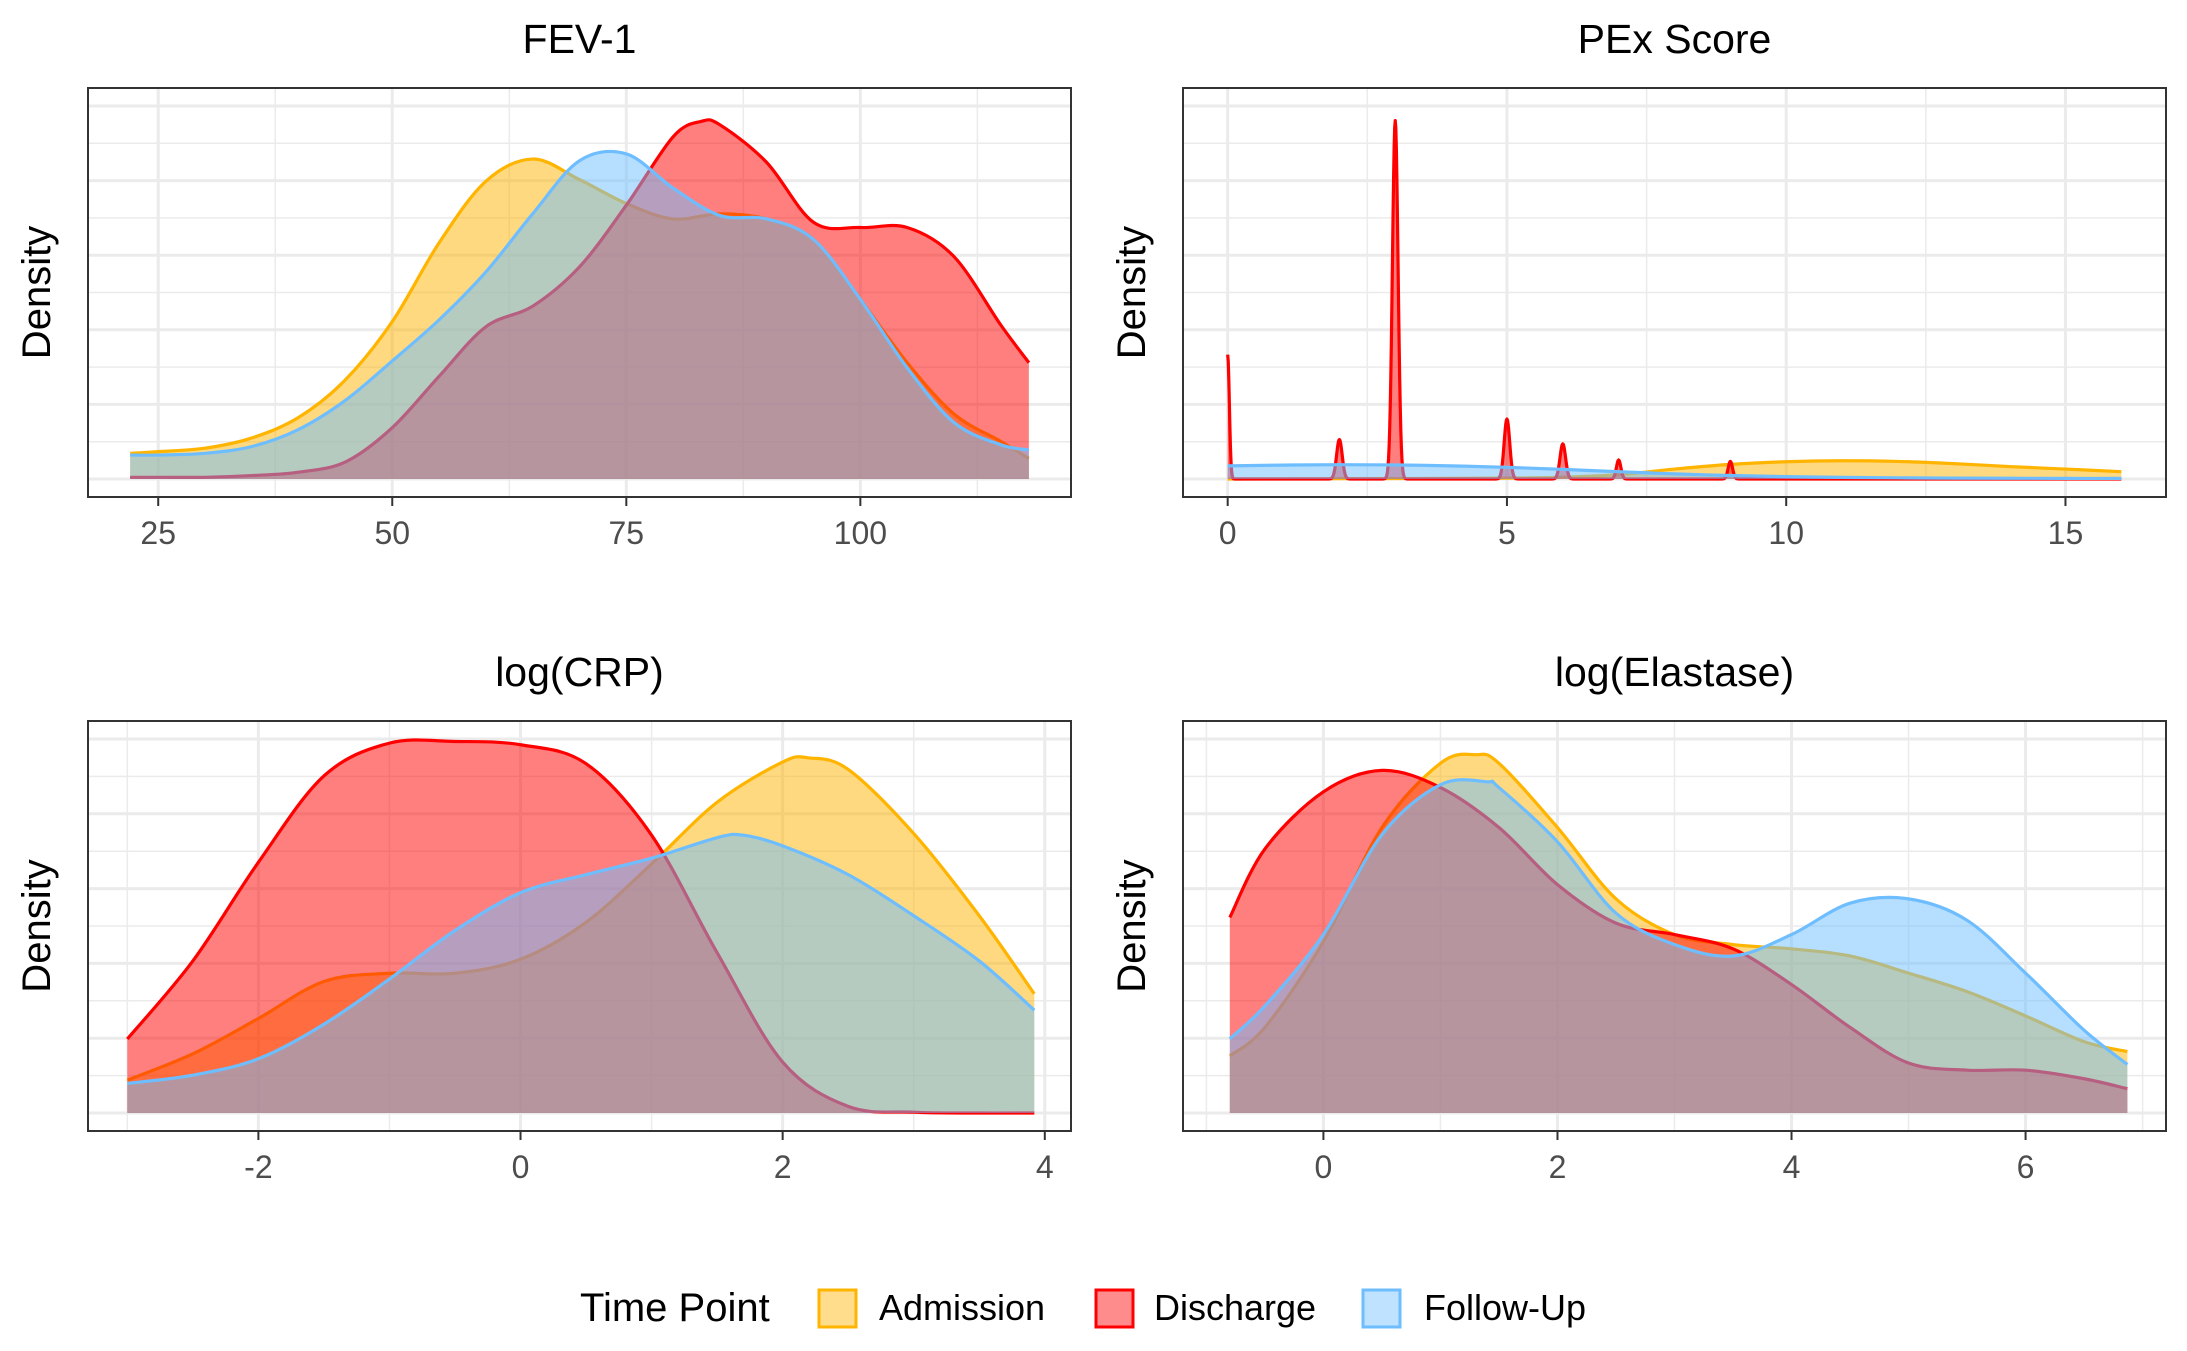 The width and height of the screenshot is (2187, 1351). Describe the element at coordinates (2066, 533) in the screenshot. I see `x-tick-label: 15` at that location.